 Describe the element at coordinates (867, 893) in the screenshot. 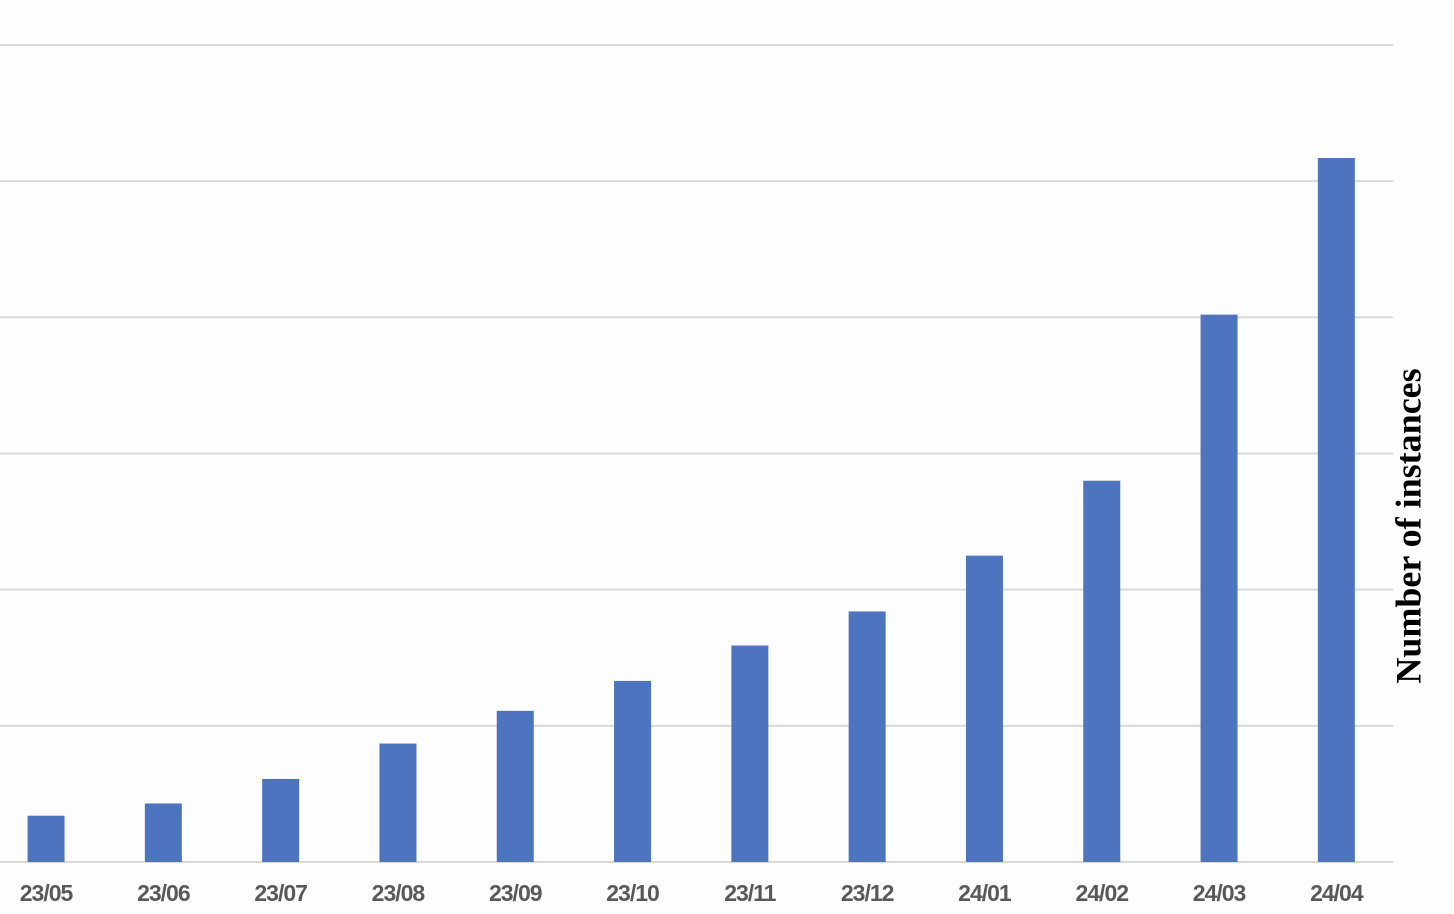

I see `x-tick-label: 23/12` at that location.